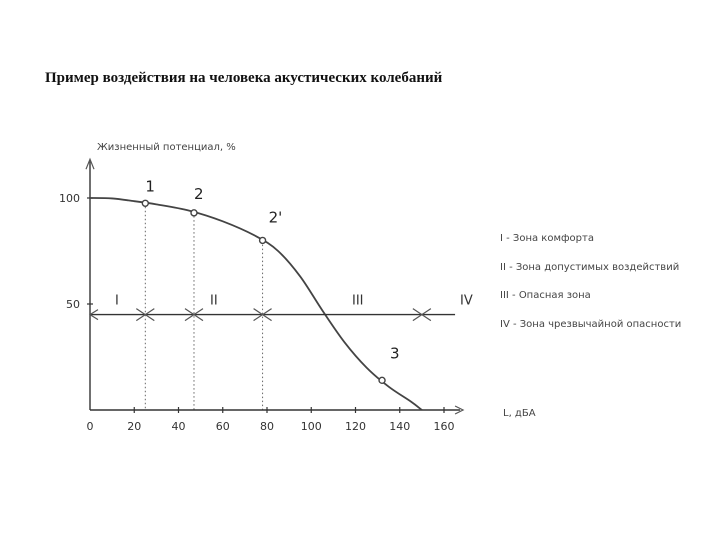 The width and height of the screenshot is (720, 540). What do you see at coordinates (311, 426) in the screenshot?
I see `x-tick-label: 100` at bounding box center [311, 426].